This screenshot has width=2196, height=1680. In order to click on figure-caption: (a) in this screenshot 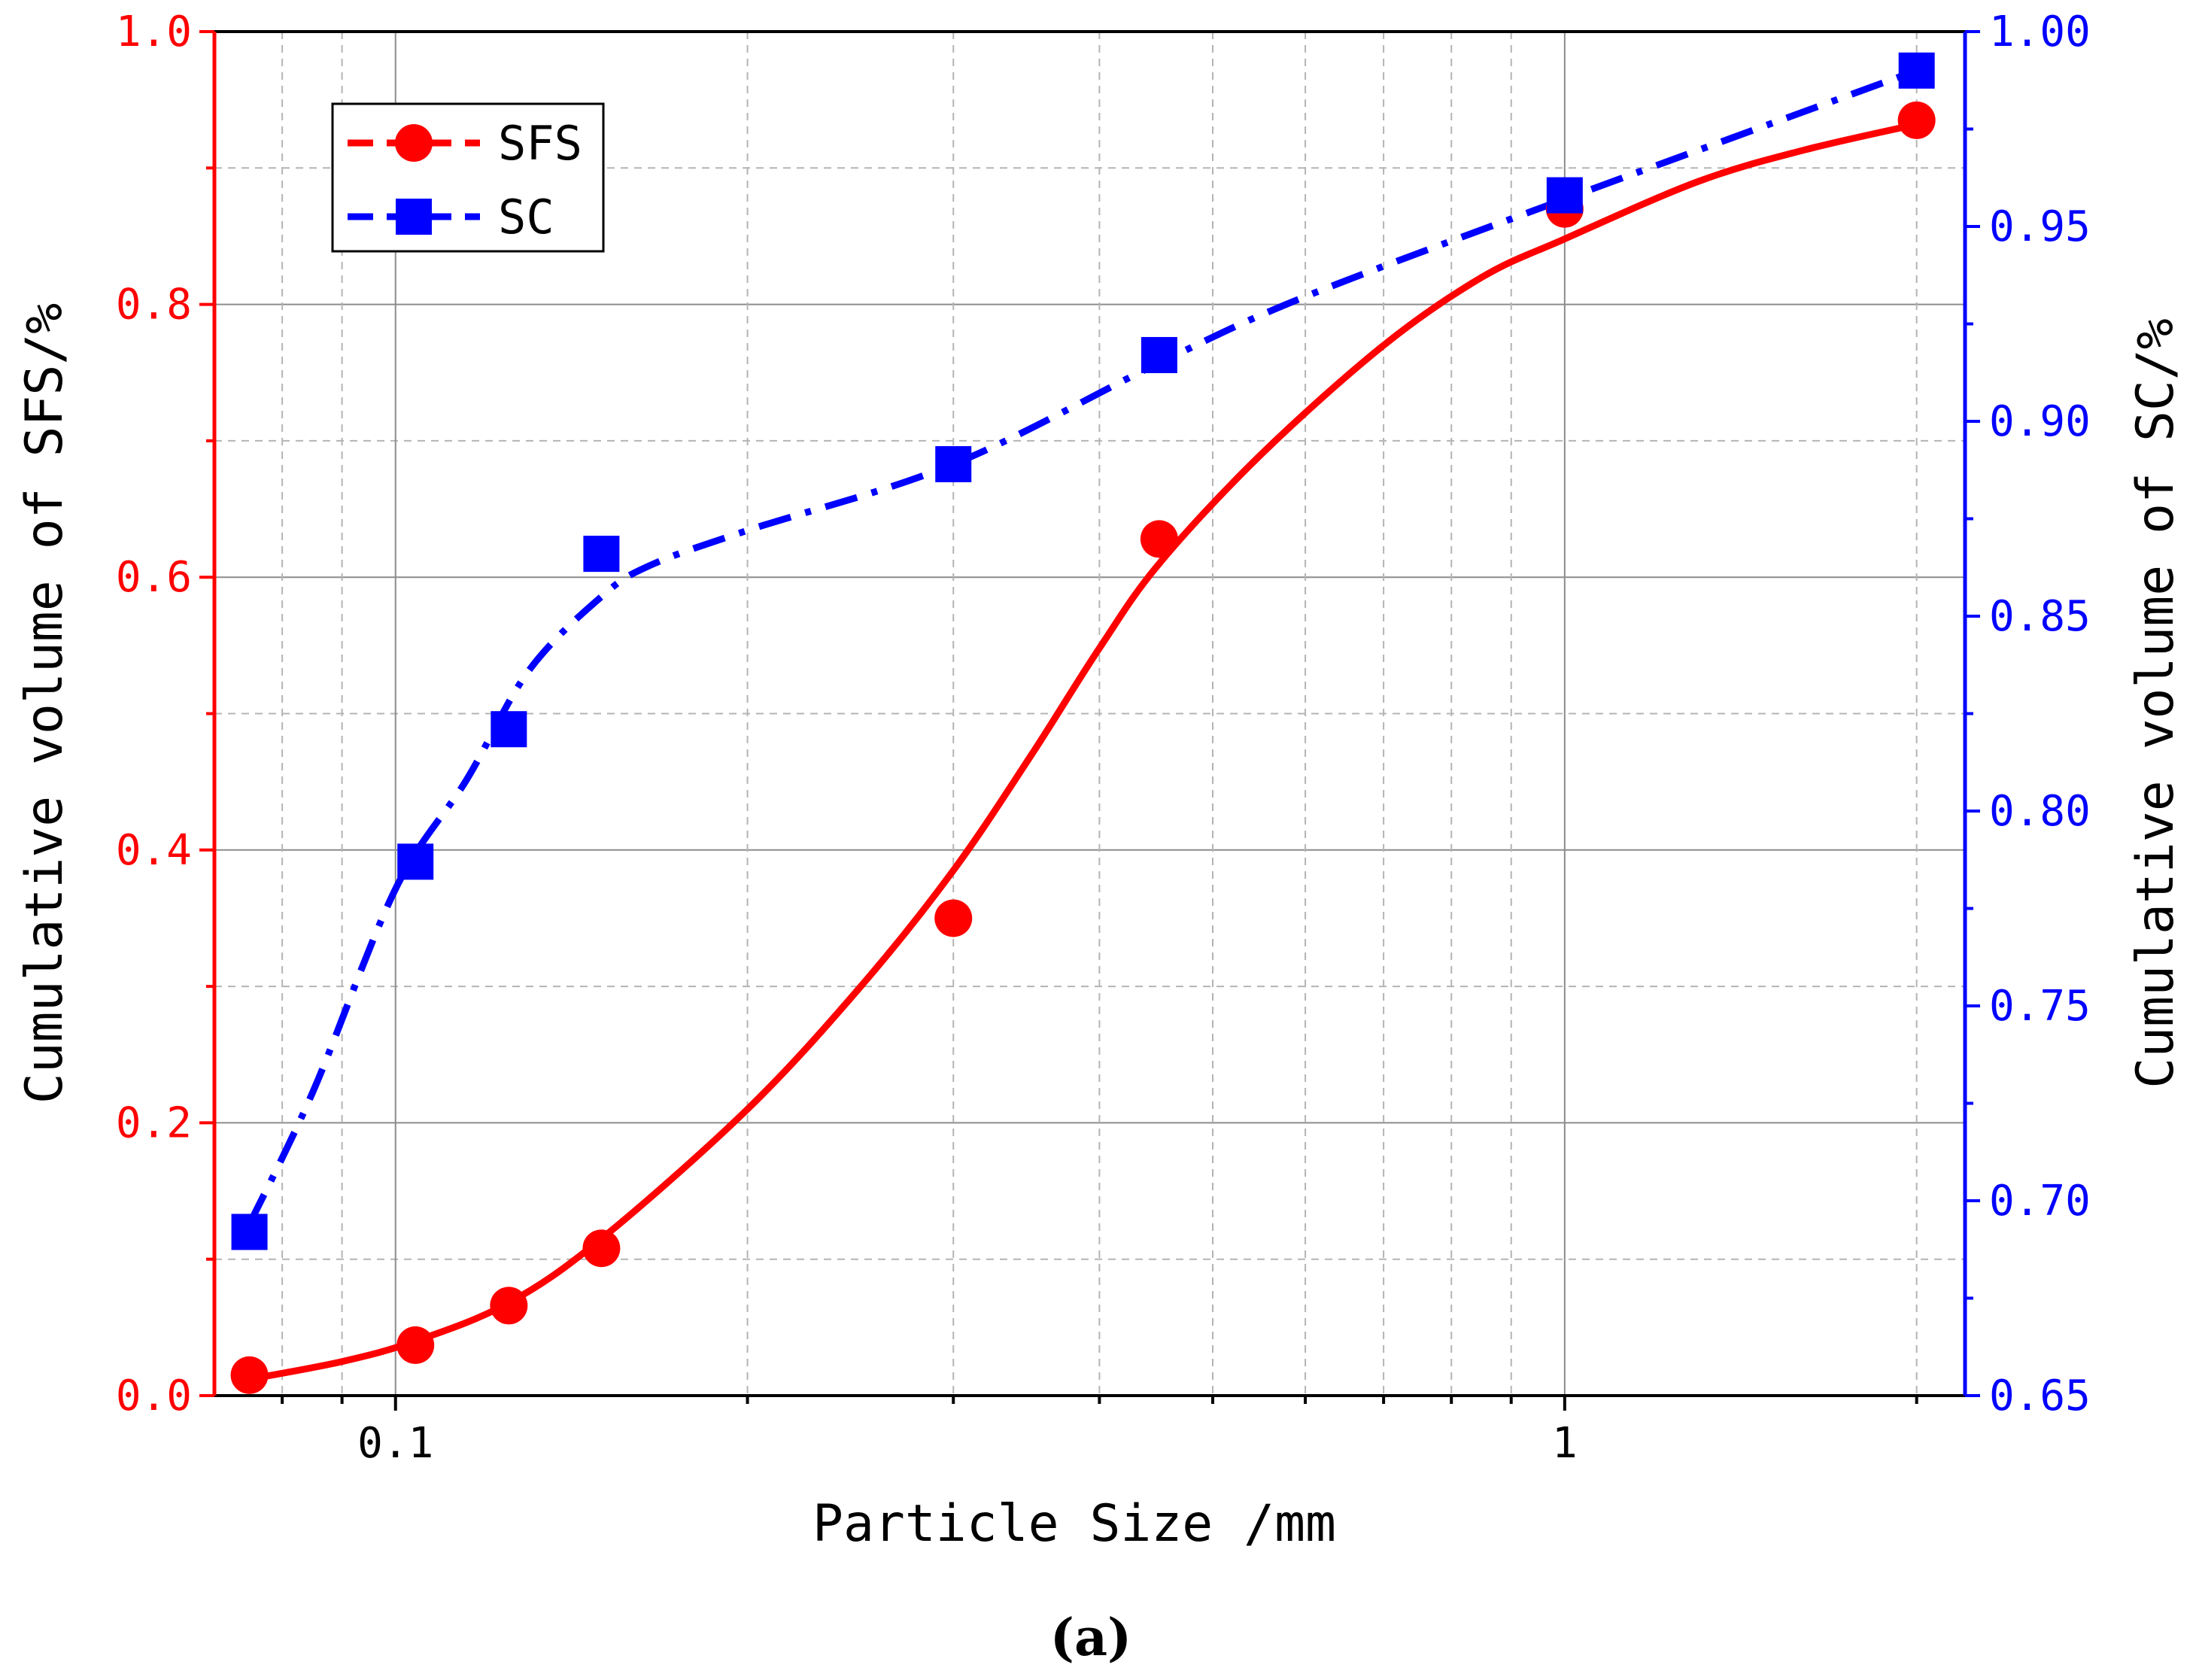, I will do `click(1090, 1638)`.